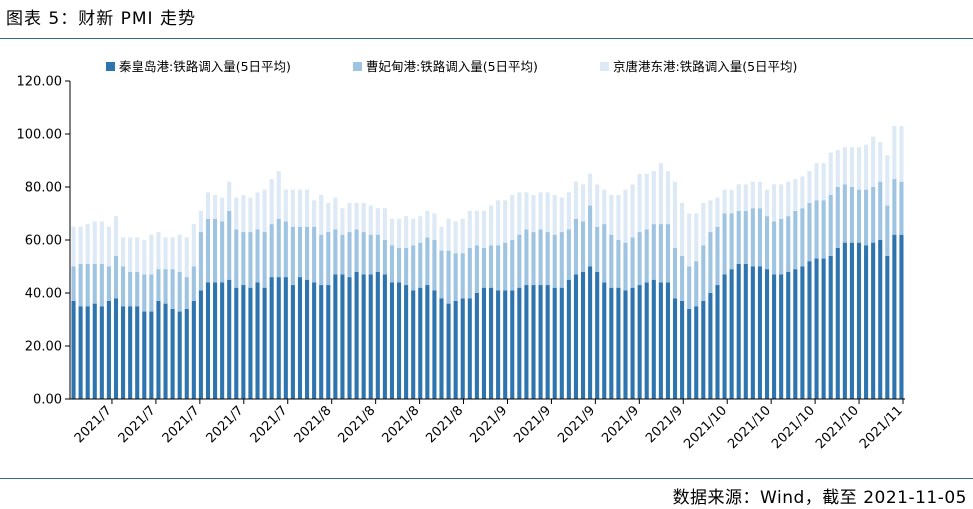 This screenshot has width=973, height=509. What do you see at coordinates (837, 427) in the screenshot?
I see `x-tick-label-17: 2021/10` at bounding box center [837, 427].